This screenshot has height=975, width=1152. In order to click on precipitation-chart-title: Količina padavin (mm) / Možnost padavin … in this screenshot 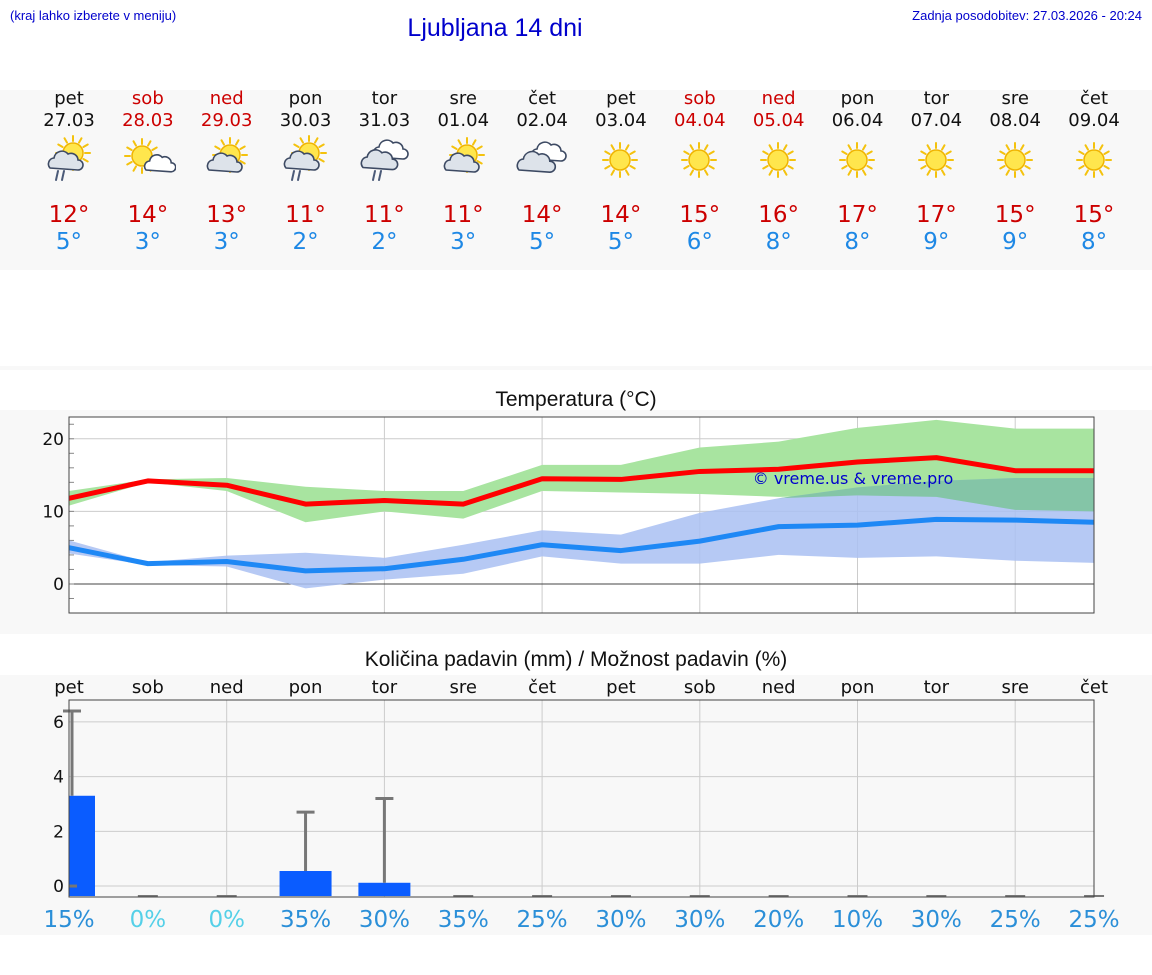, I will do `click(576, 659)`.